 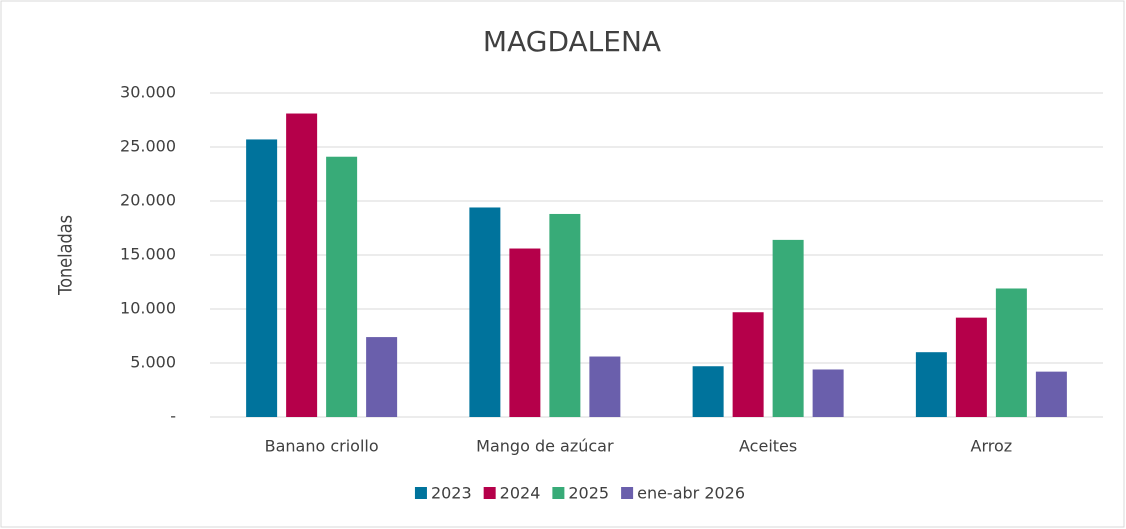 I want to click on y-tick-label: 30.000, so click(x=148, y=92).